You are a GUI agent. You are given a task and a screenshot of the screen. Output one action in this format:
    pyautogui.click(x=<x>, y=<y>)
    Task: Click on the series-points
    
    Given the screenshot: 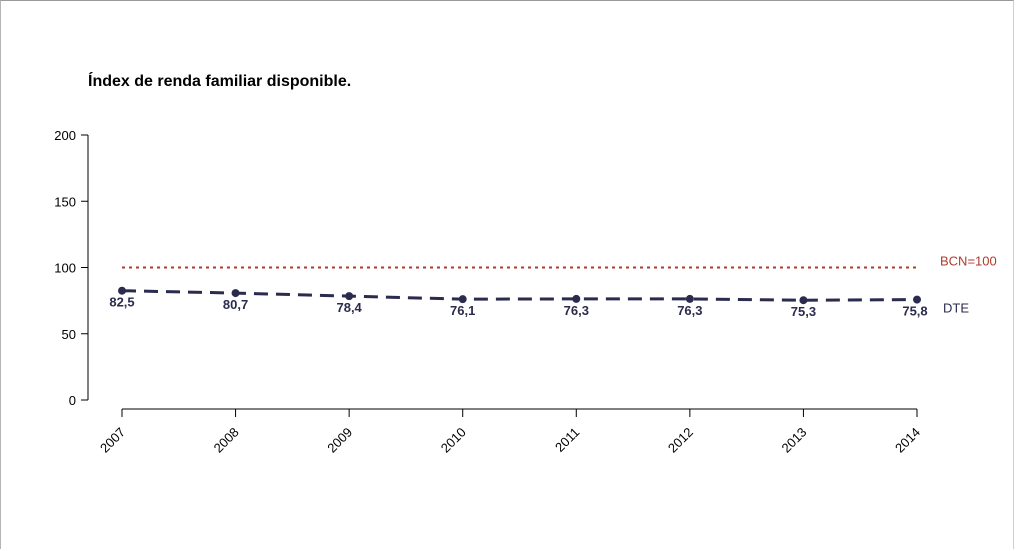 What is the action you would take?
    pyautogui.click(x=519, y=295)
    